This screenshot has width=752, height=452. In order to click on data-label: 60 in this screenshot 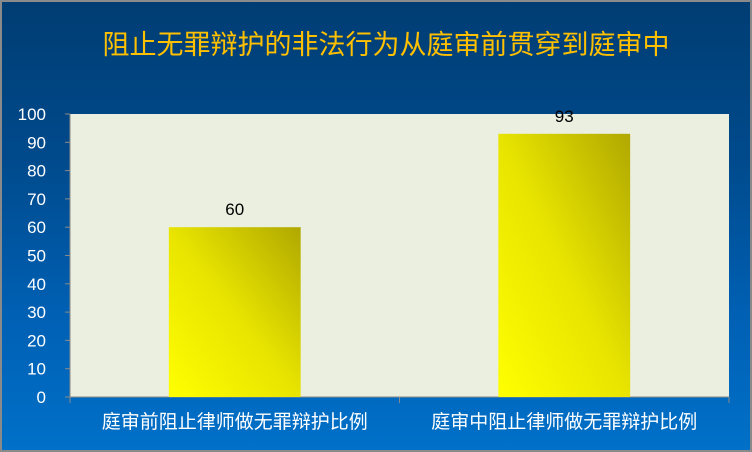, I will do `click(234, 209)`.